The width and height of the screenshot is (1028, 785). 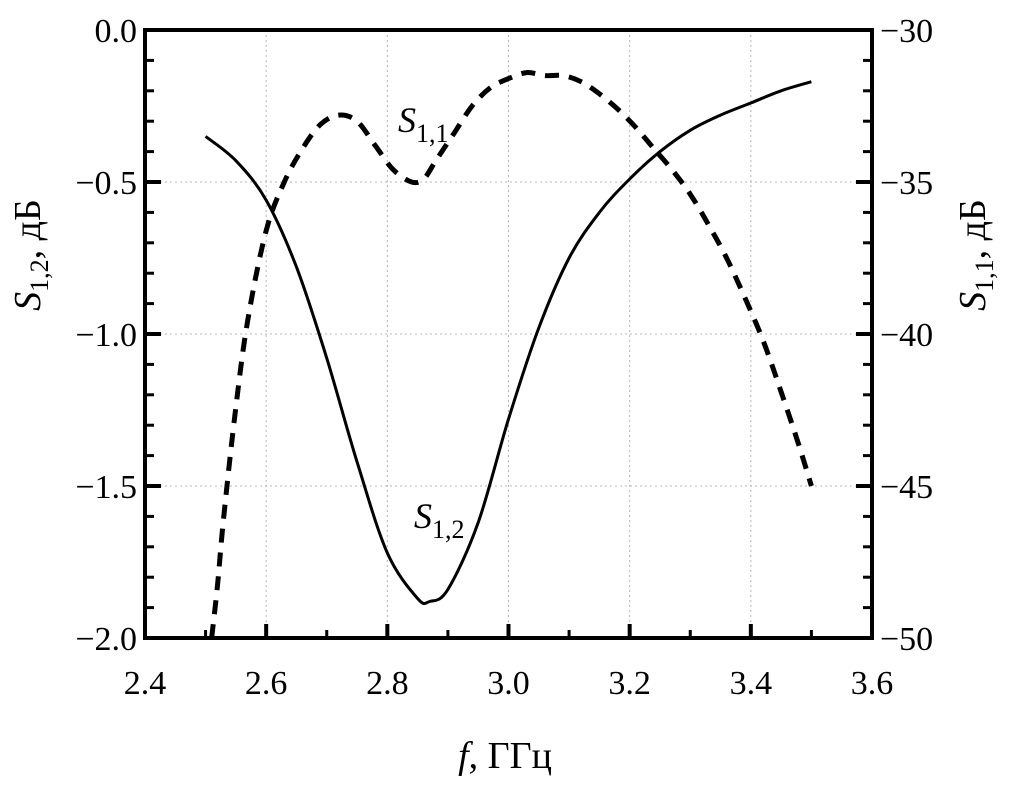 What do you see at coordinates (106, 487) in the screenshot?
I see `y-left-tick-label: −1.5` at bounding box center [106, 487].